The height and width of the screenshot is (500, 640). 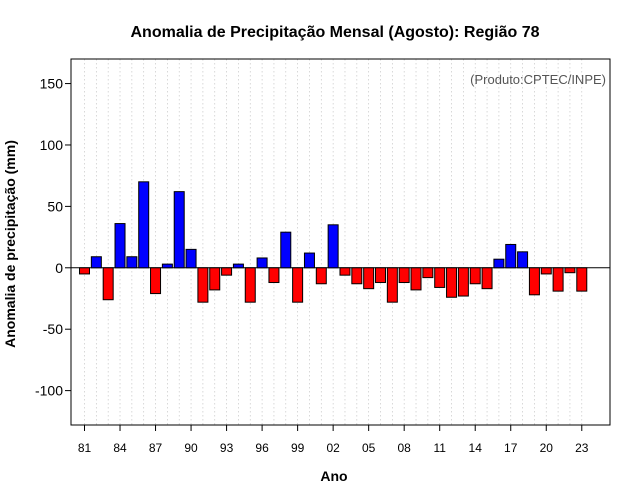 I want to click on y-tick-label: 150, so click(x=52, y=84).